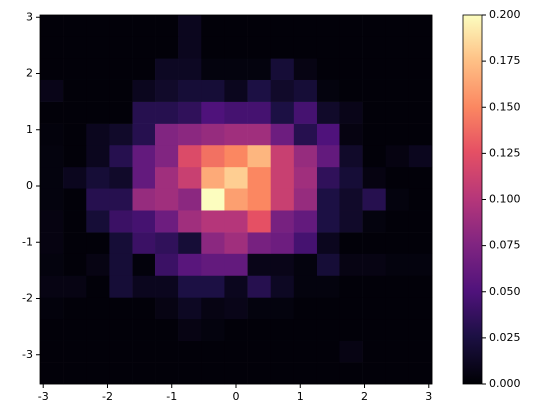  I want to click on colorbar-tick-label: 0.175, so click(505, 60).